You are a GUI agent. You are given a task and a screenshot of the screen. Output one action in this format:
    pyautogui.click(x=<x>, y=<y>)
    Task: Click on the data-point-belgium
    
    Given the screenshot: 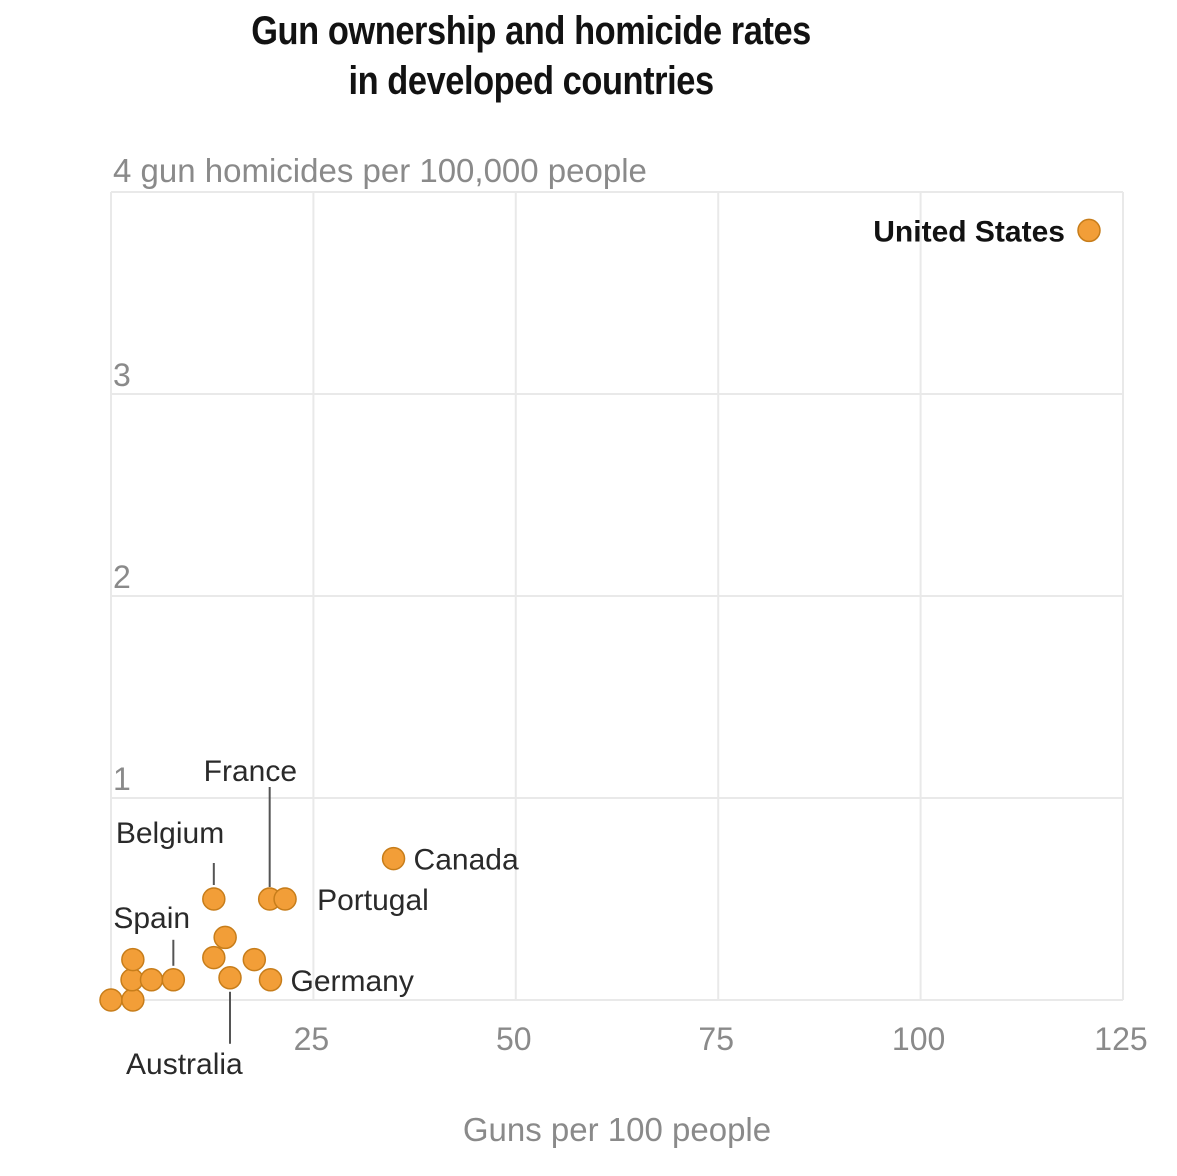 What is the action you would take?
    pyautogui.click(x=214, y=899)
    